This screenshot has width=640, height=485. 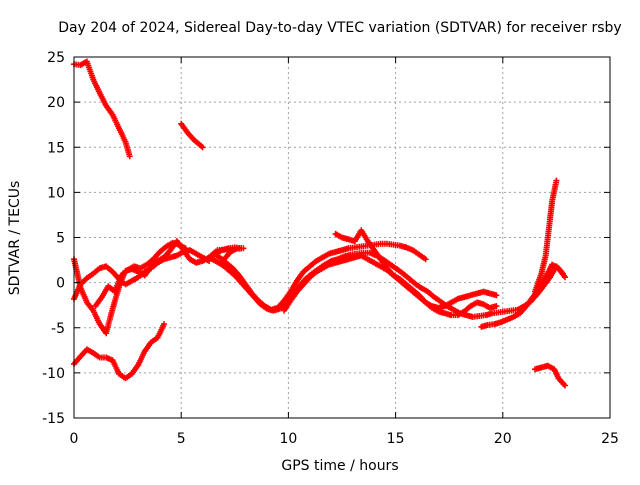 What do you see at coordinates (102, 109) in the screenshot?
I see `series-trace-top-left` at bounding box center [102, 109].